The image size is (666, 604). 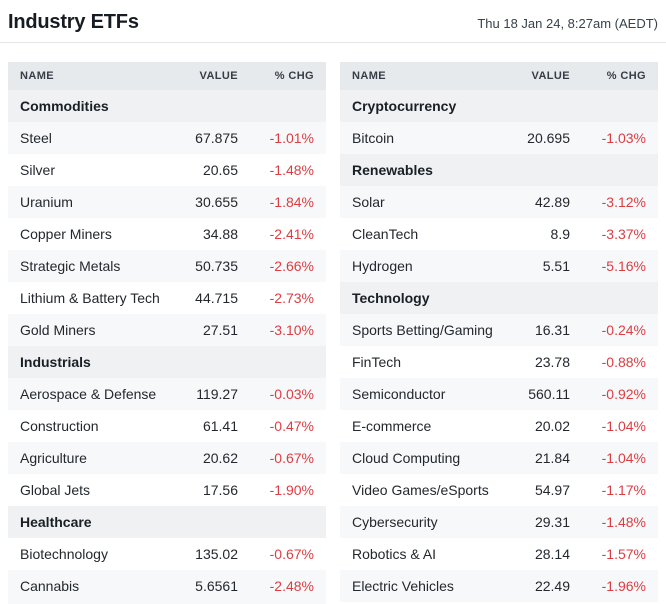 What do you see at coordinates (422, 586) in the screenshot?
I see `etf-name-link: Electric Vehicles` at bounding box center [422, 586].